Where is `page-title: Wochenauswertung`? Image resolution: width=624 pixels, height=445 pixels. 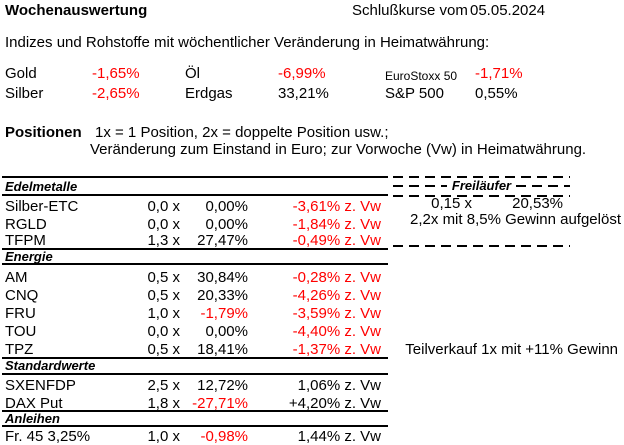
page-title: Wochenauswertung is located at coordinates (76, 10).